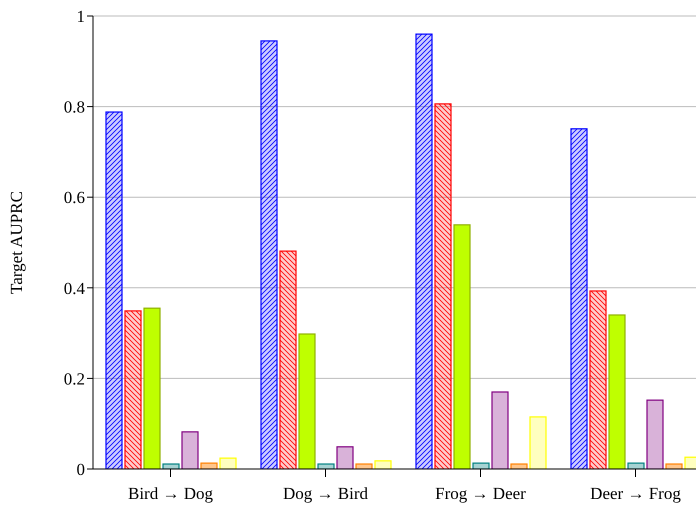 The width and height of the screenshot is (696, 517). What do you see at coordinates (74, 378) in the screenshot?
I see `y-tick-label: 0.2` at bounding box center [74, 378].